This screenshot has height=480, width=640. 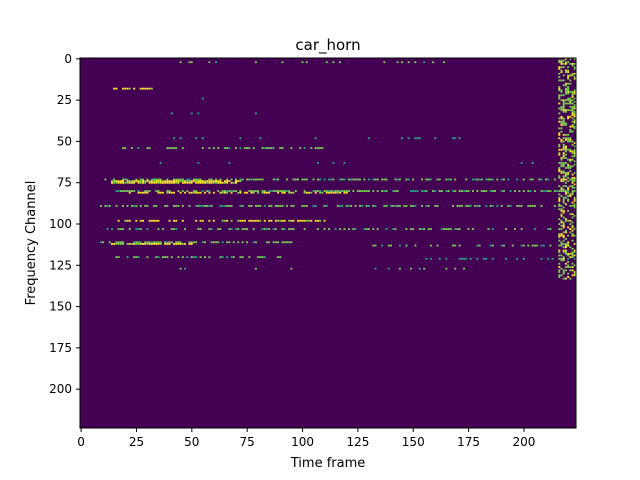 What do you see at coordinates (468, 442) in the screenshot?
I see `x-tick-label: 175` at bounding box center [468, 442].